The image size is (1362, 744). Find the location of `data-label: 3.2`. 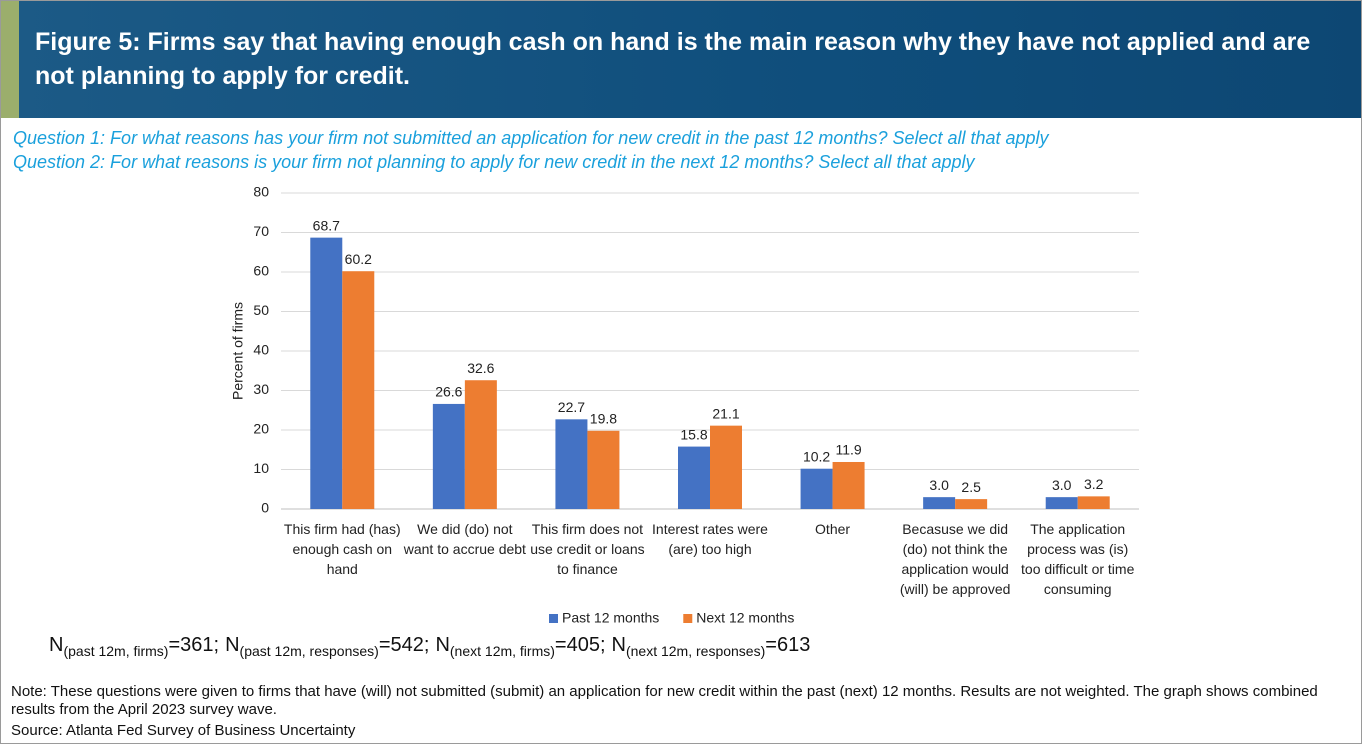

data-label: 3.2 is located at coordinates (1094, 484).